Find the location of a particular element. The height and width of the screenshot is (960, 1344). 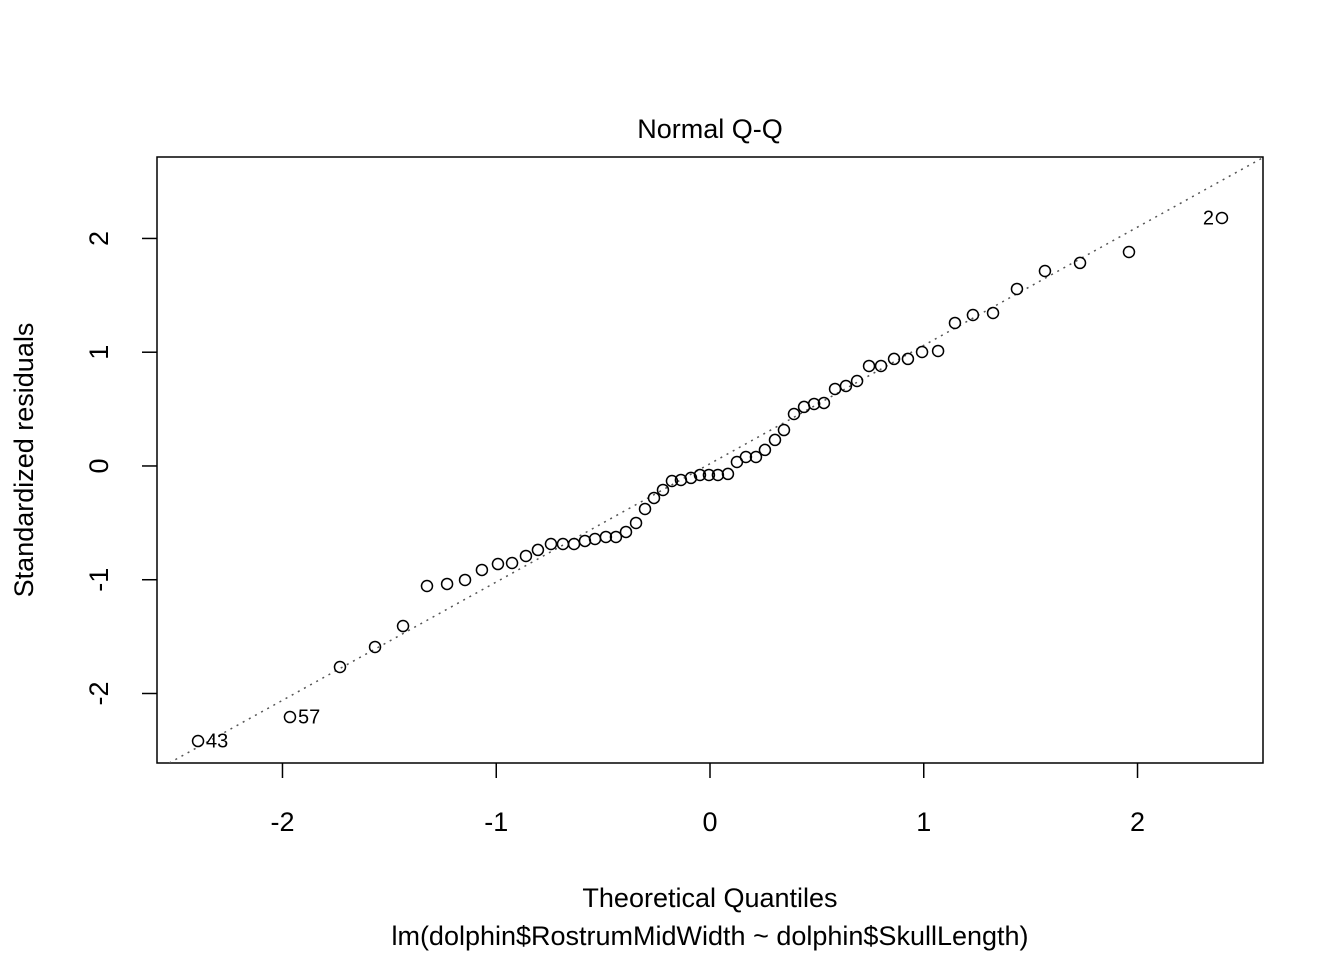

y-tick-label: -1 is located at coordinates (99, 580).